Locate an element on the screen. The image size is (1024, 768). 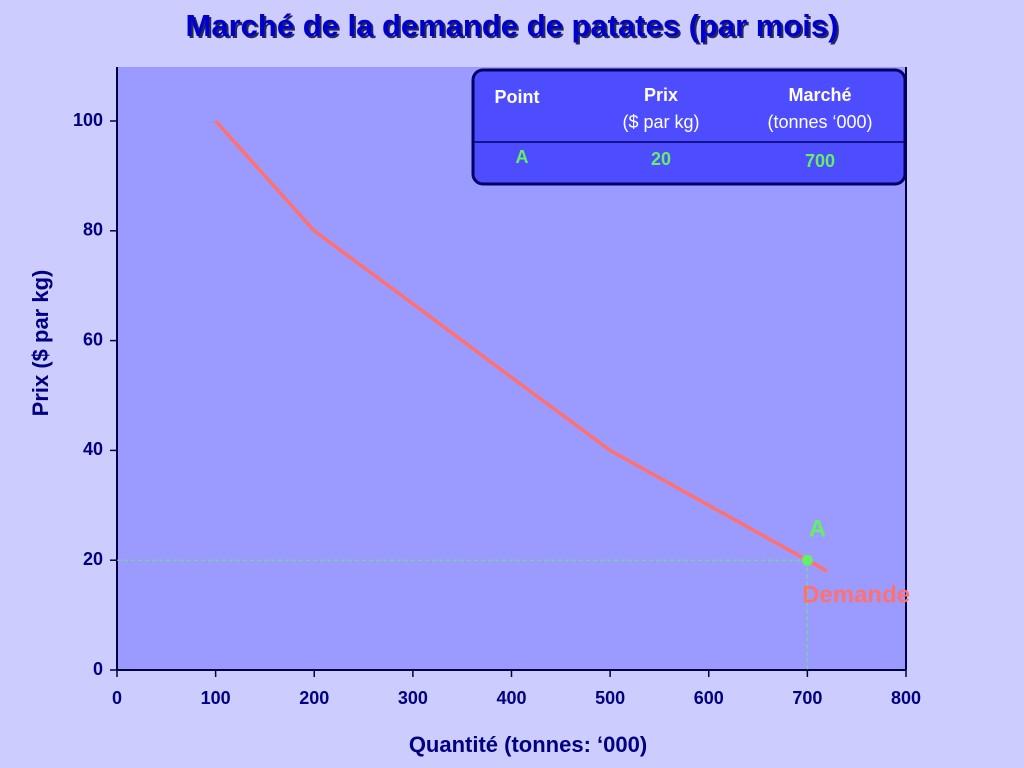
y-tick-label: 80 is located at coordinates (93, 230).